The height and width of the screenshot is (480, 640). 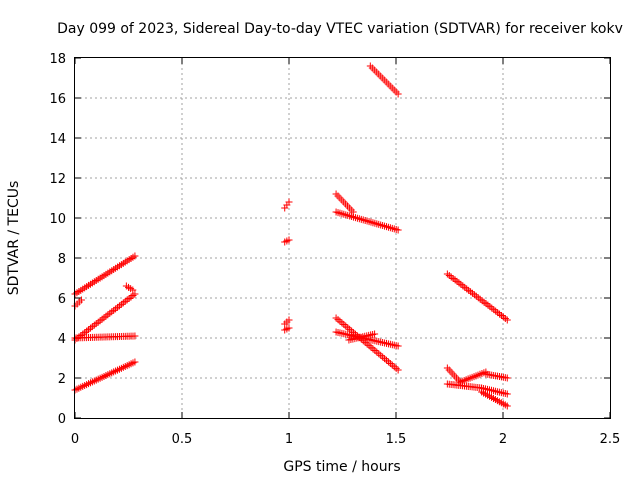 I want to click on y-tick-label: 0, so click(x=62, y=419).